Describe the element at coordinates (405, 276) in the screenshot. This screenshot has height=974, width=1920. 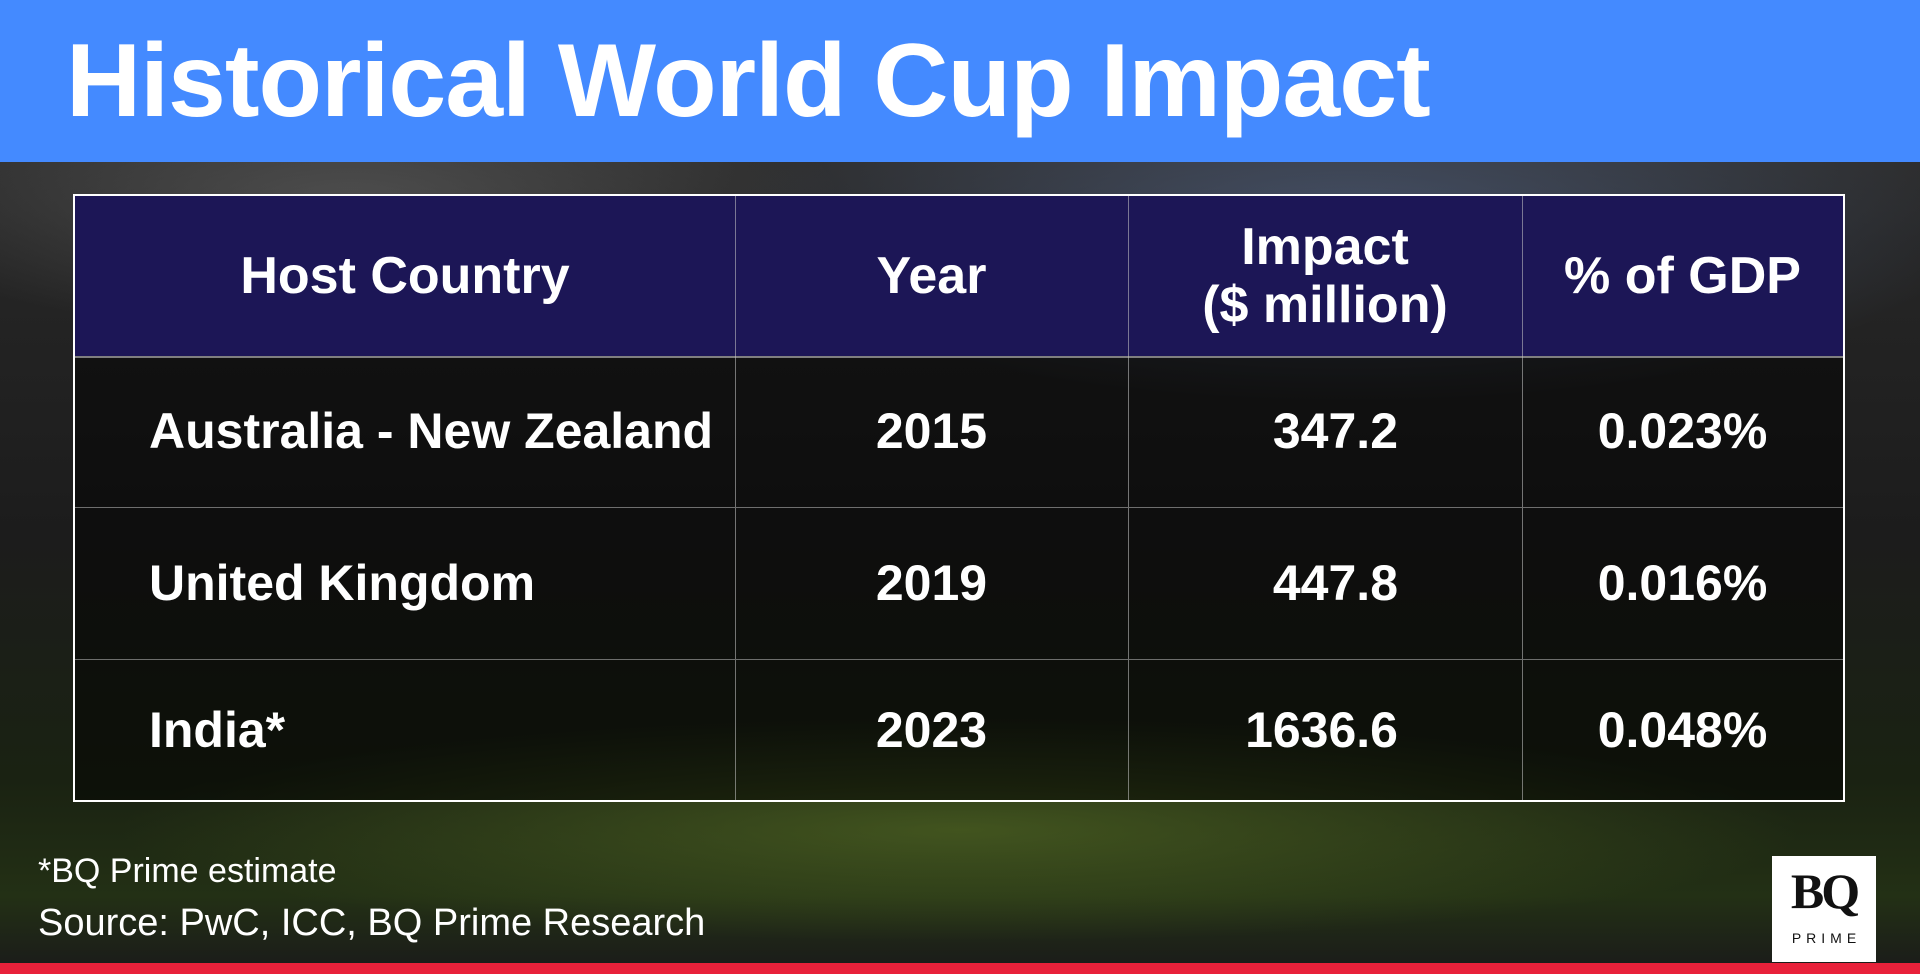
I see `header-host-country: Host Country` at that location.